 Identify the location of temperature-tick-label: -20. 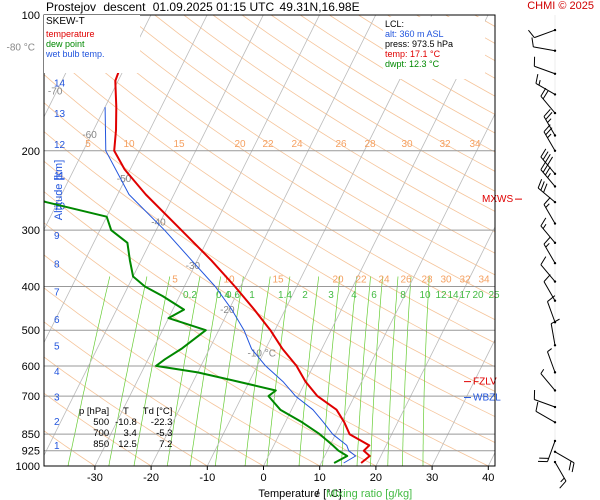
(151, 478).